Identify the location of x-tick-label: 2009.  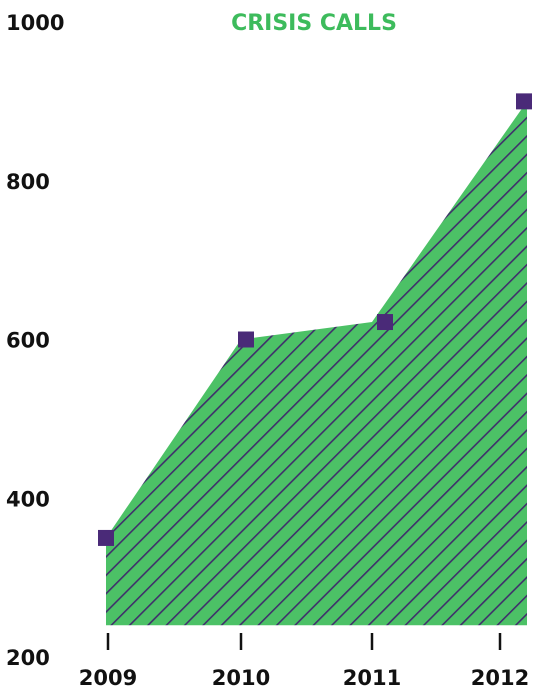
(108, 678).